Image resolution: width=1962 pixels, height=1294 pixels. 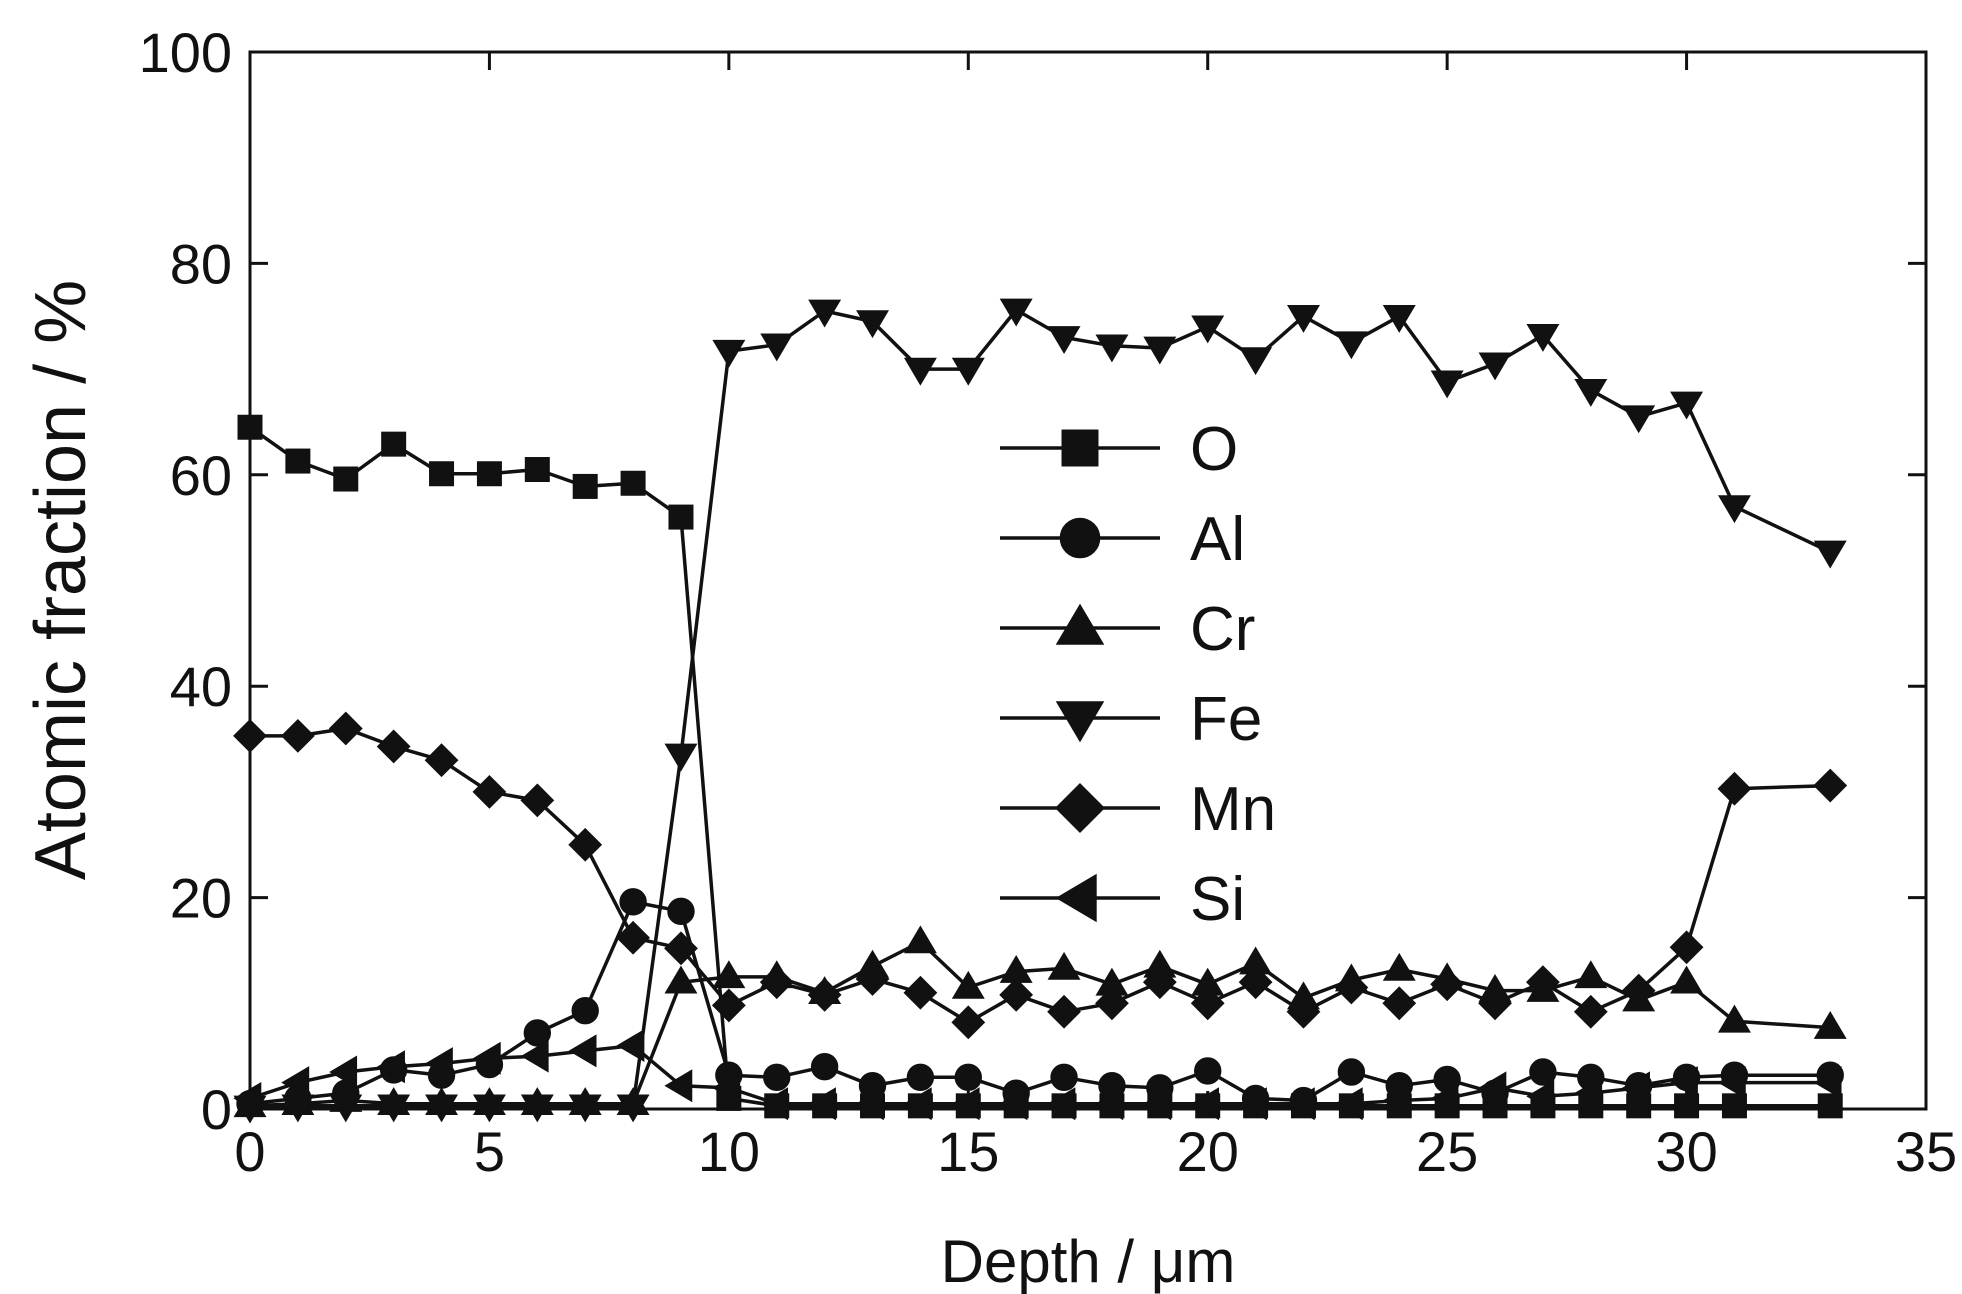 I want to click on y-tick-label: 80, so click(x=201, y=263).